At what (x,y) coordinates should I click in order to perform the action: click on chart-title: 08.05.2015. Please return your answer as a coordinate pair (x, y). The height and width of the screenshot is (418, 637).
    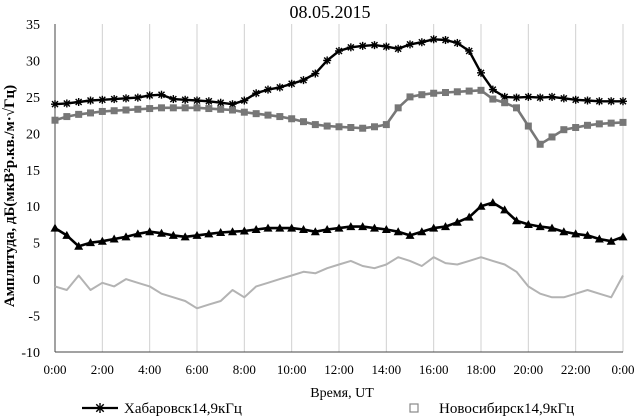
    Looking at the image, I should click on (330, 12).